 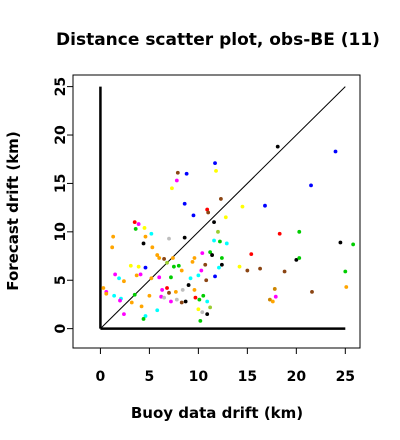 I want to click on y-tick-label: 10, so click(x=61, y=232).